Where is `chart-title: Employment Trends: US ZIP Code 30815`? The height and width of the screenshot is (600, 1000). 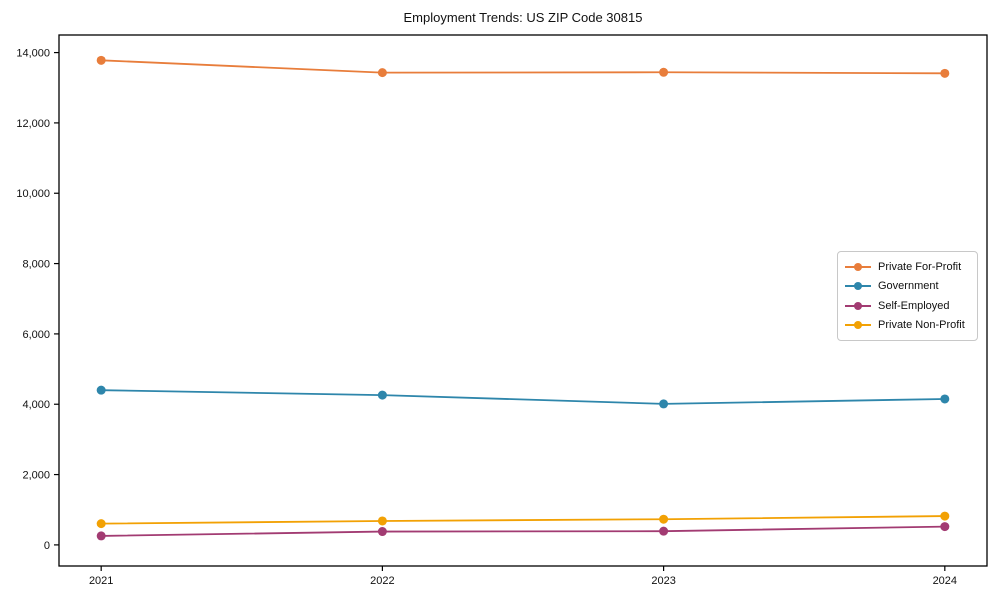
chart-title: Employment Trends: US ZIP Code 30815 is located at coordinates (523, 17).